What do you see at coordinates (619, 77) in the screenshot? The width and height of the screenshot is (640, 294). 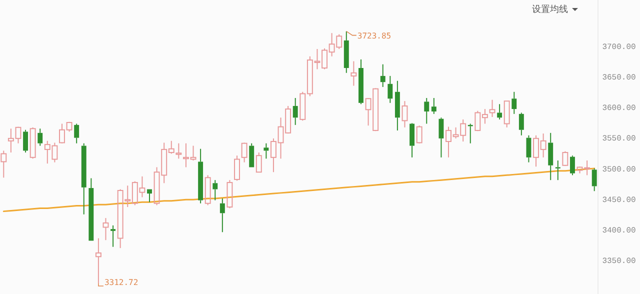 I see `y-tick-label: 3650.00` at bounding box center [619, 77].